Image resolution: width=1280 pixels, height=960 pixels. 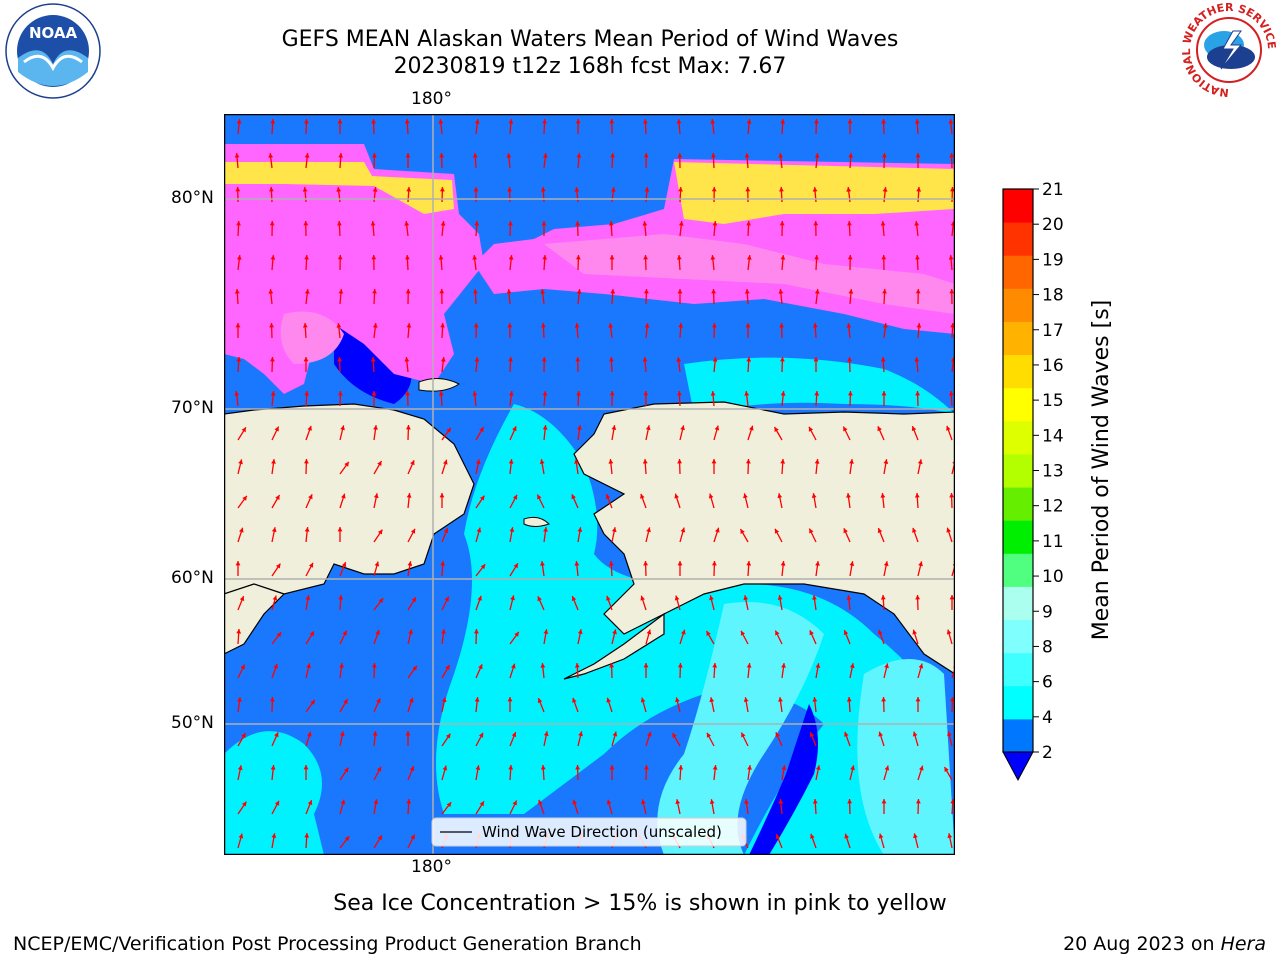 I want to click on chart-subtitle: 20230819 t12z 168h fcst Max: 7.67, so click(x=590, y=66).